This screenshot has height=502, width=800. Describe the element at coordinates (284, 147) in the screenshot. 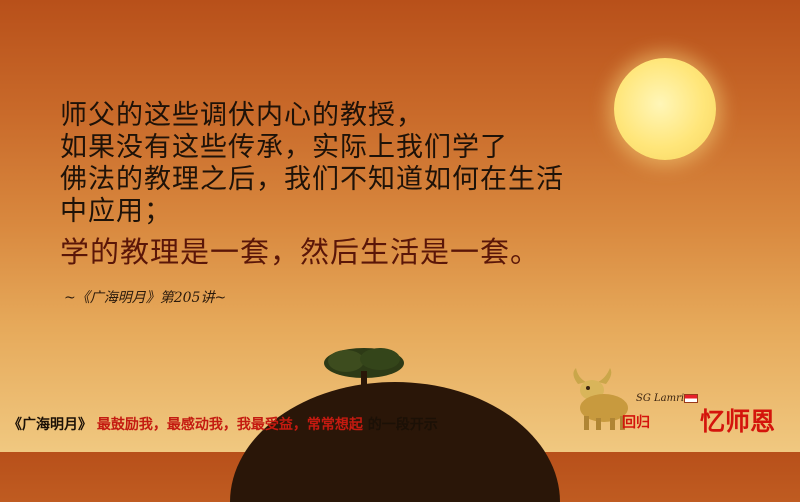

I see `quote-line: 如果没有这些传承，实际上我们学了` at that location.